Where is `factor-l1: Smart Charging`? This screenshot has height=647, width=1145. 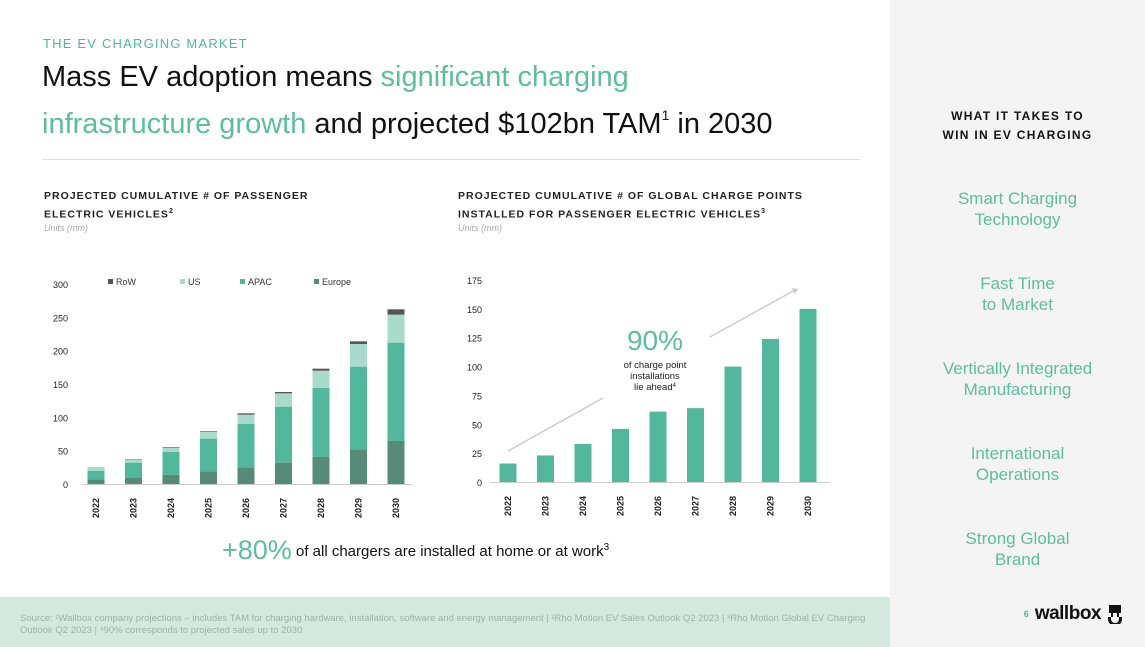 factor-l1: Smart Charging is located at coordinates (1017, 198).